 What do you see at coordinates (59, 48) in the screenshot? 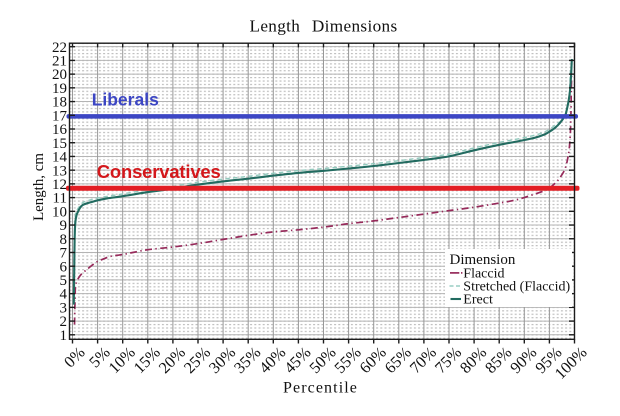
I see `svg-text: 22` at bounding box center [59, 48].